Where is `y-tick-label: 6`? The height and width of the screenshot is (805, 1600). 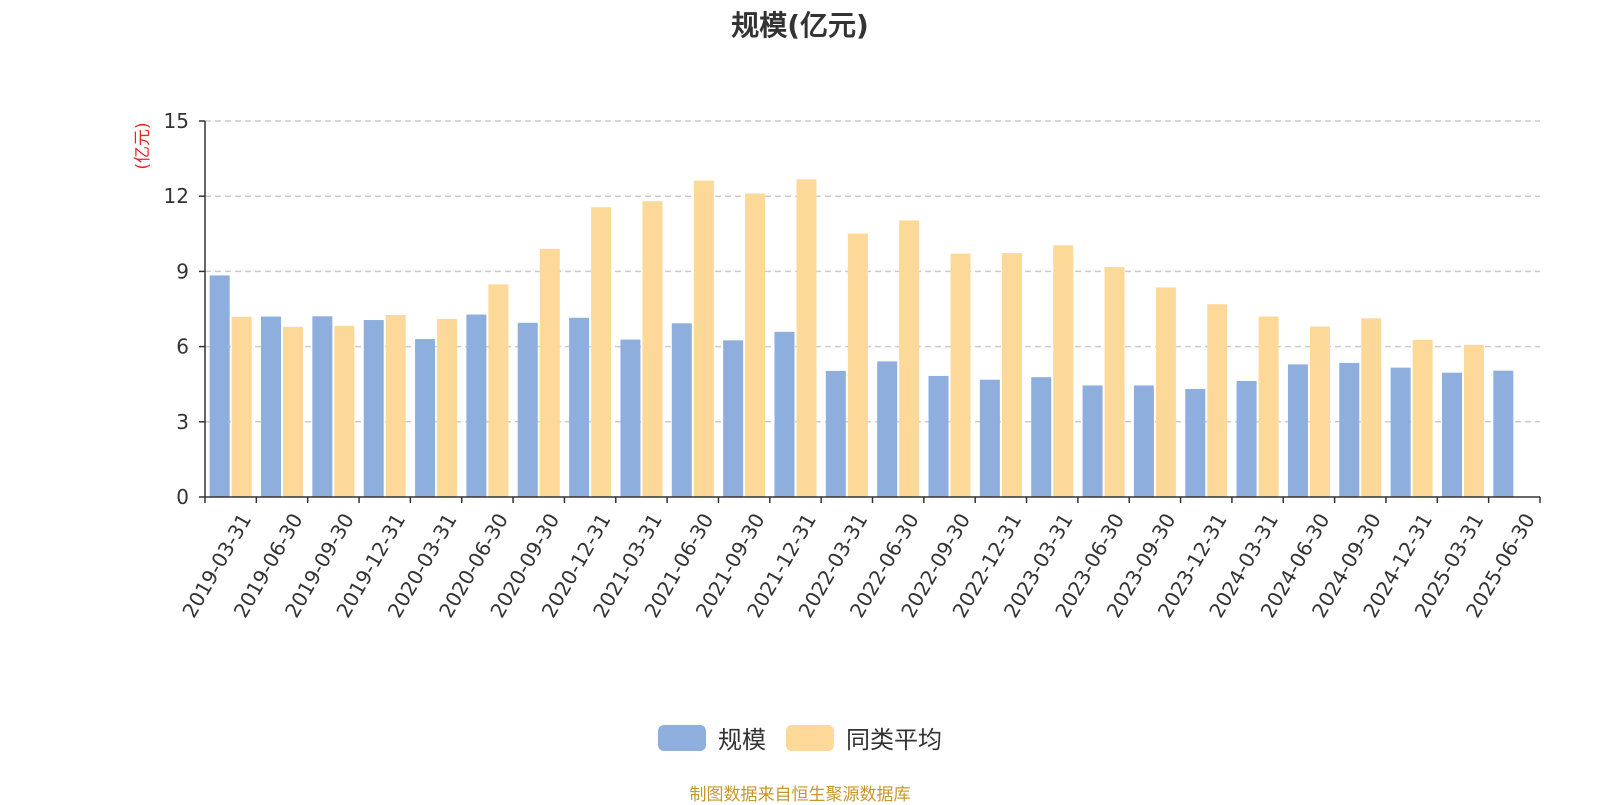 y-tick-label: 6 is located at coordinates (182, 347).